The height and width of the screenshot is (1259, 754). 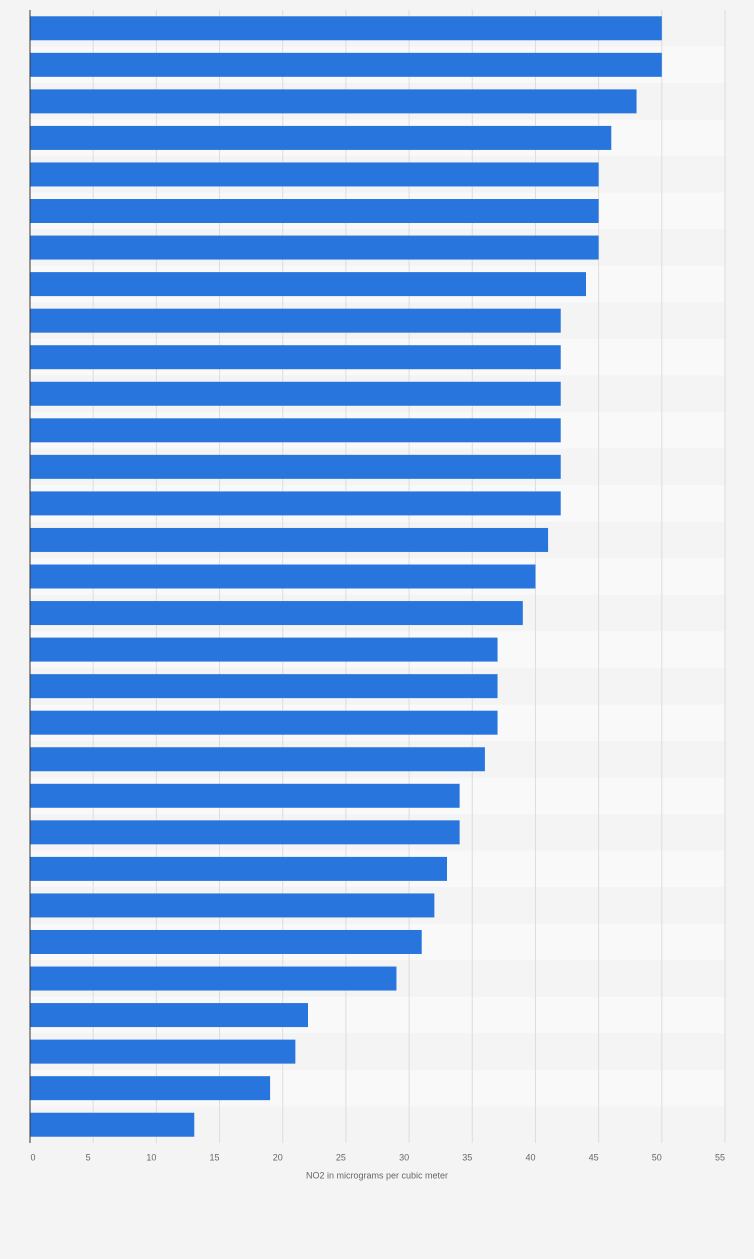 I want to click on x-tick-label: 20, so click(x=278, y=1157).